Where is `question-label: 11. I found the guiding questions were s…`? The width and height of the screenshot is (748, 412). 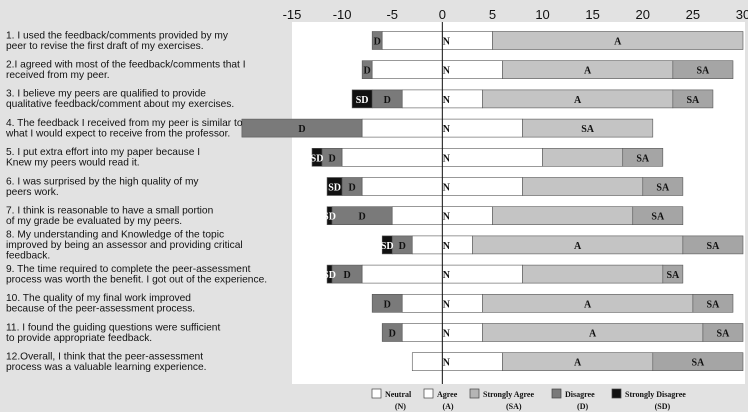 question-label: 11. I found the guiding questions were s… is located at coordinates (113, 327).